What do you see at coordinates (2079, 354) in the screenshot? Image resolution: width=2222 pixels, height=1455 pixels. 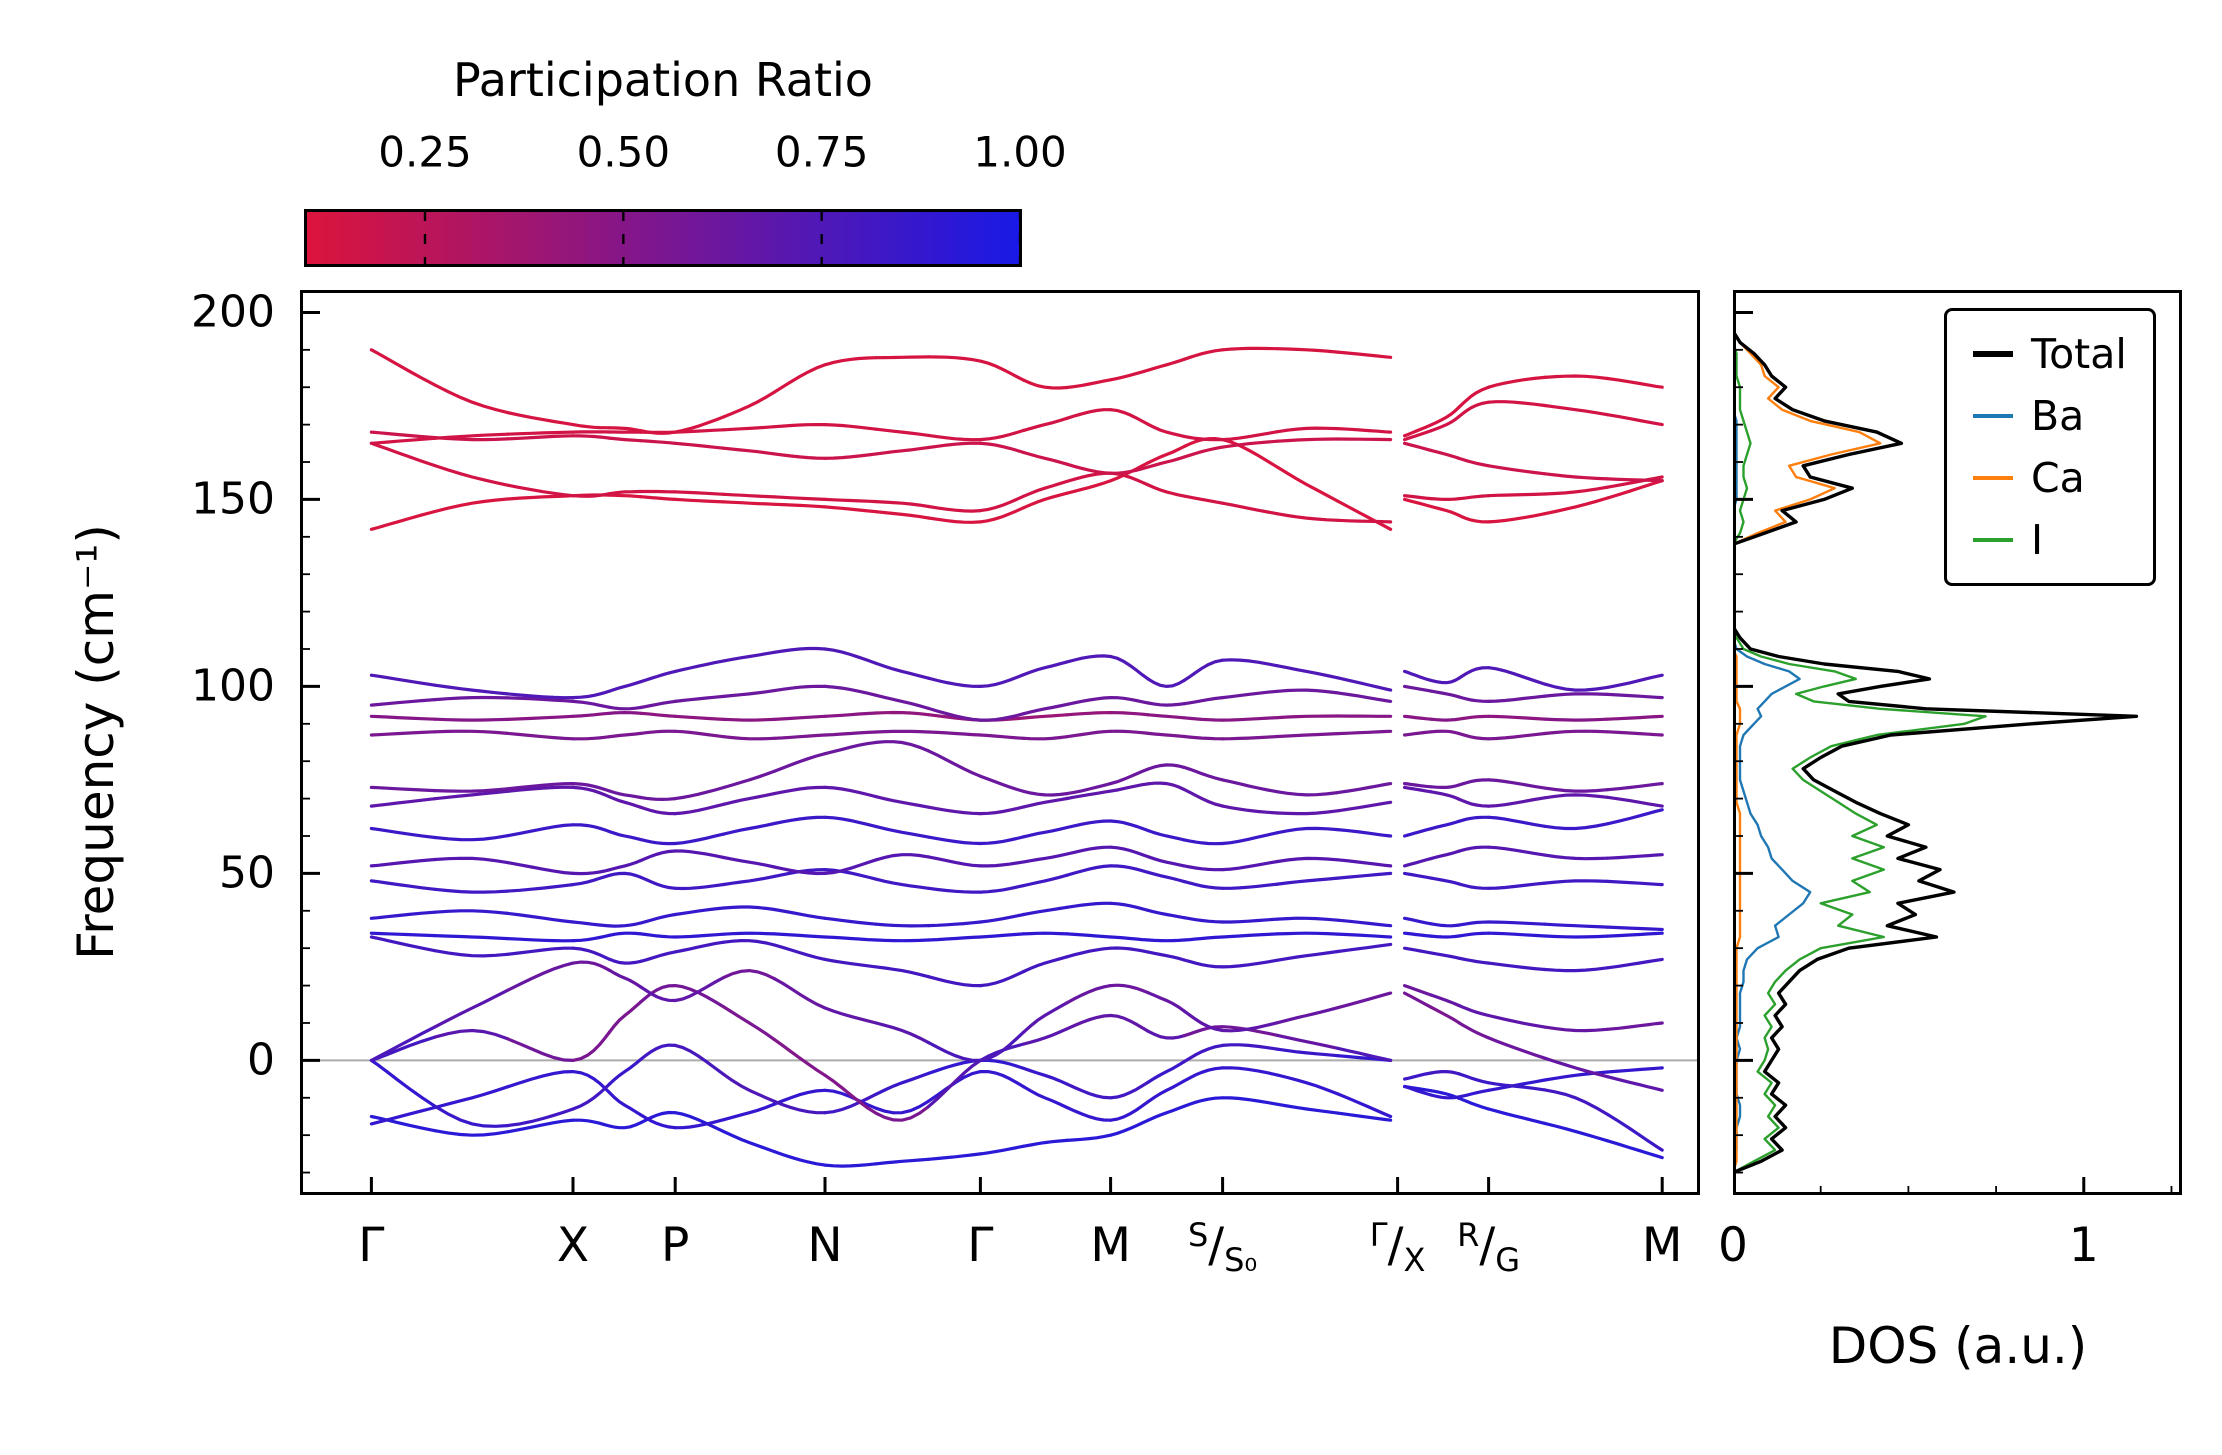 I see `legend-label: Total` at bounding box center [2079, 354].